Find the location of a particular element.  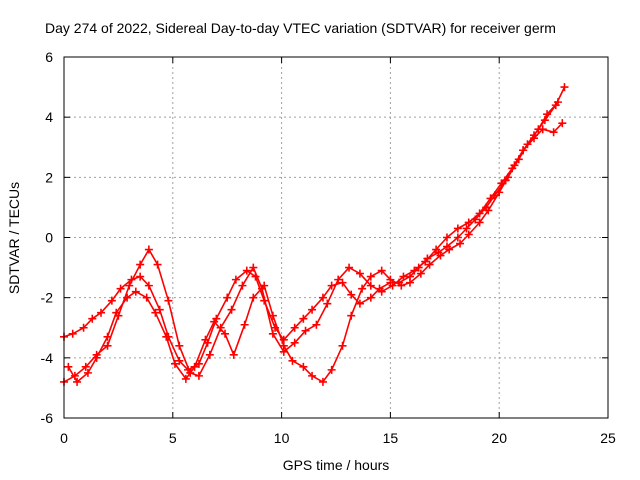

y-tick-label-2: -2 is located at coordinates (47, 298).